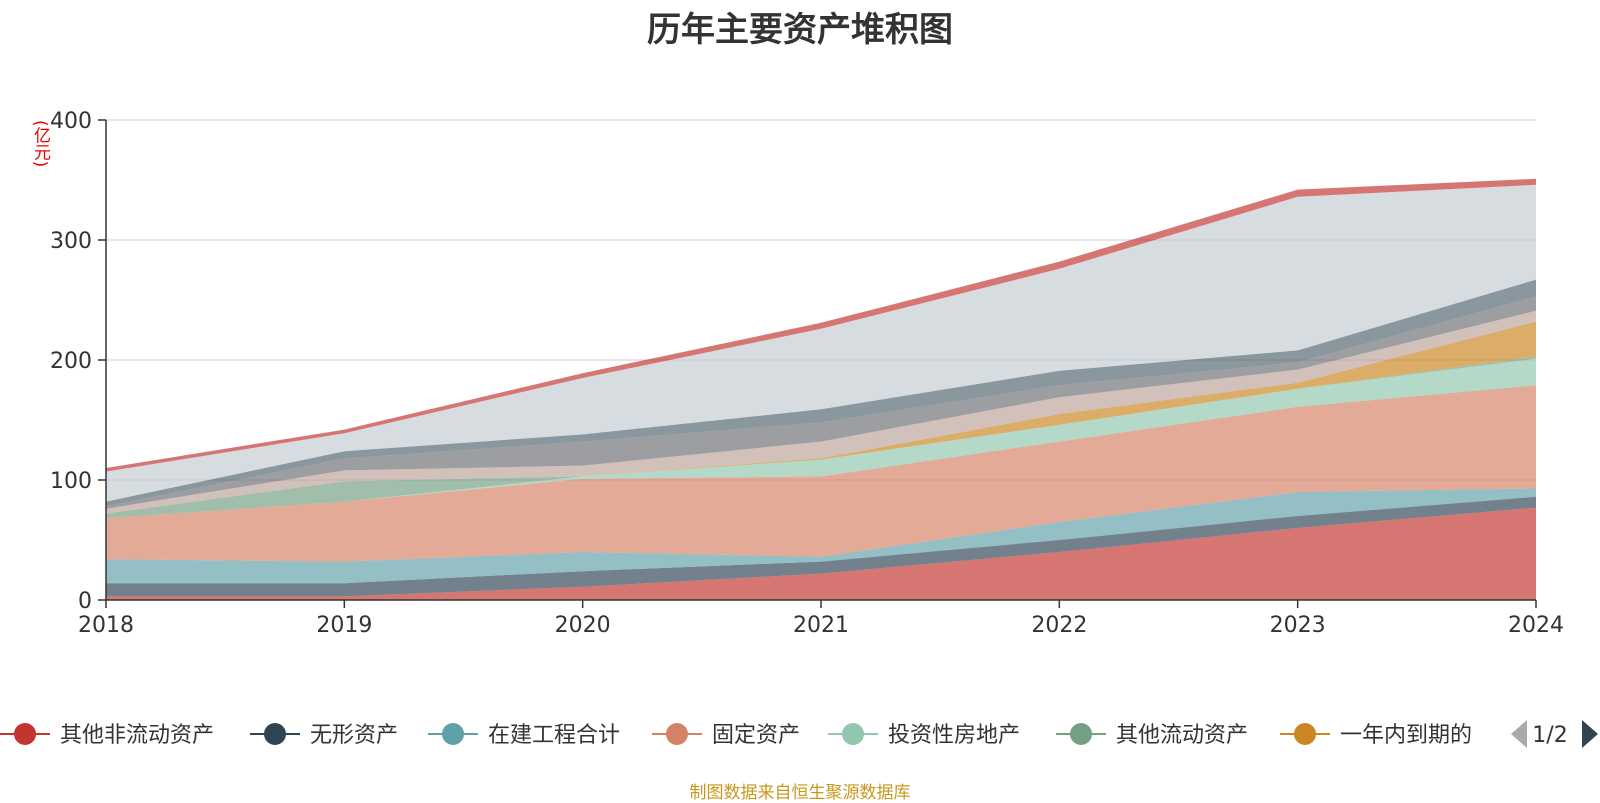 Image resolution: width=1600 pixels, height=803 pixels. I want to click on y-tick-label: 400, so click(71, 121).